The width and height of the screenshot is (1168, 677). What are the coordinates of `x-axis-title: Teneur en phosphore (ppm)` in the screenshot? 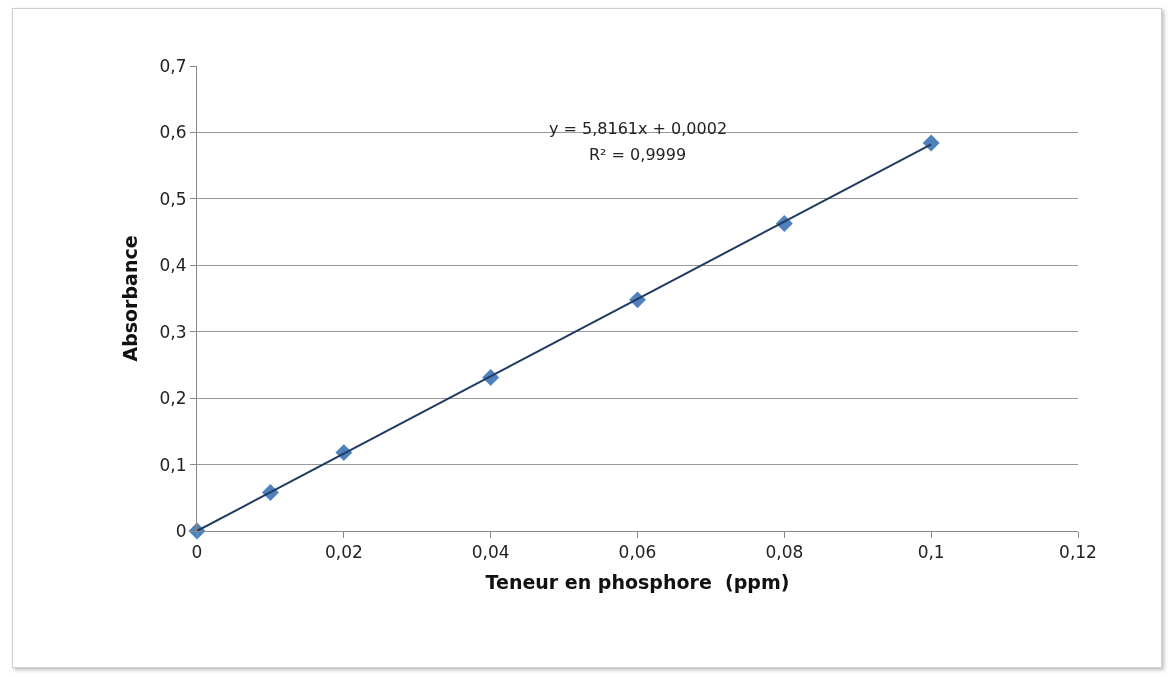 It's located at (637, 582).